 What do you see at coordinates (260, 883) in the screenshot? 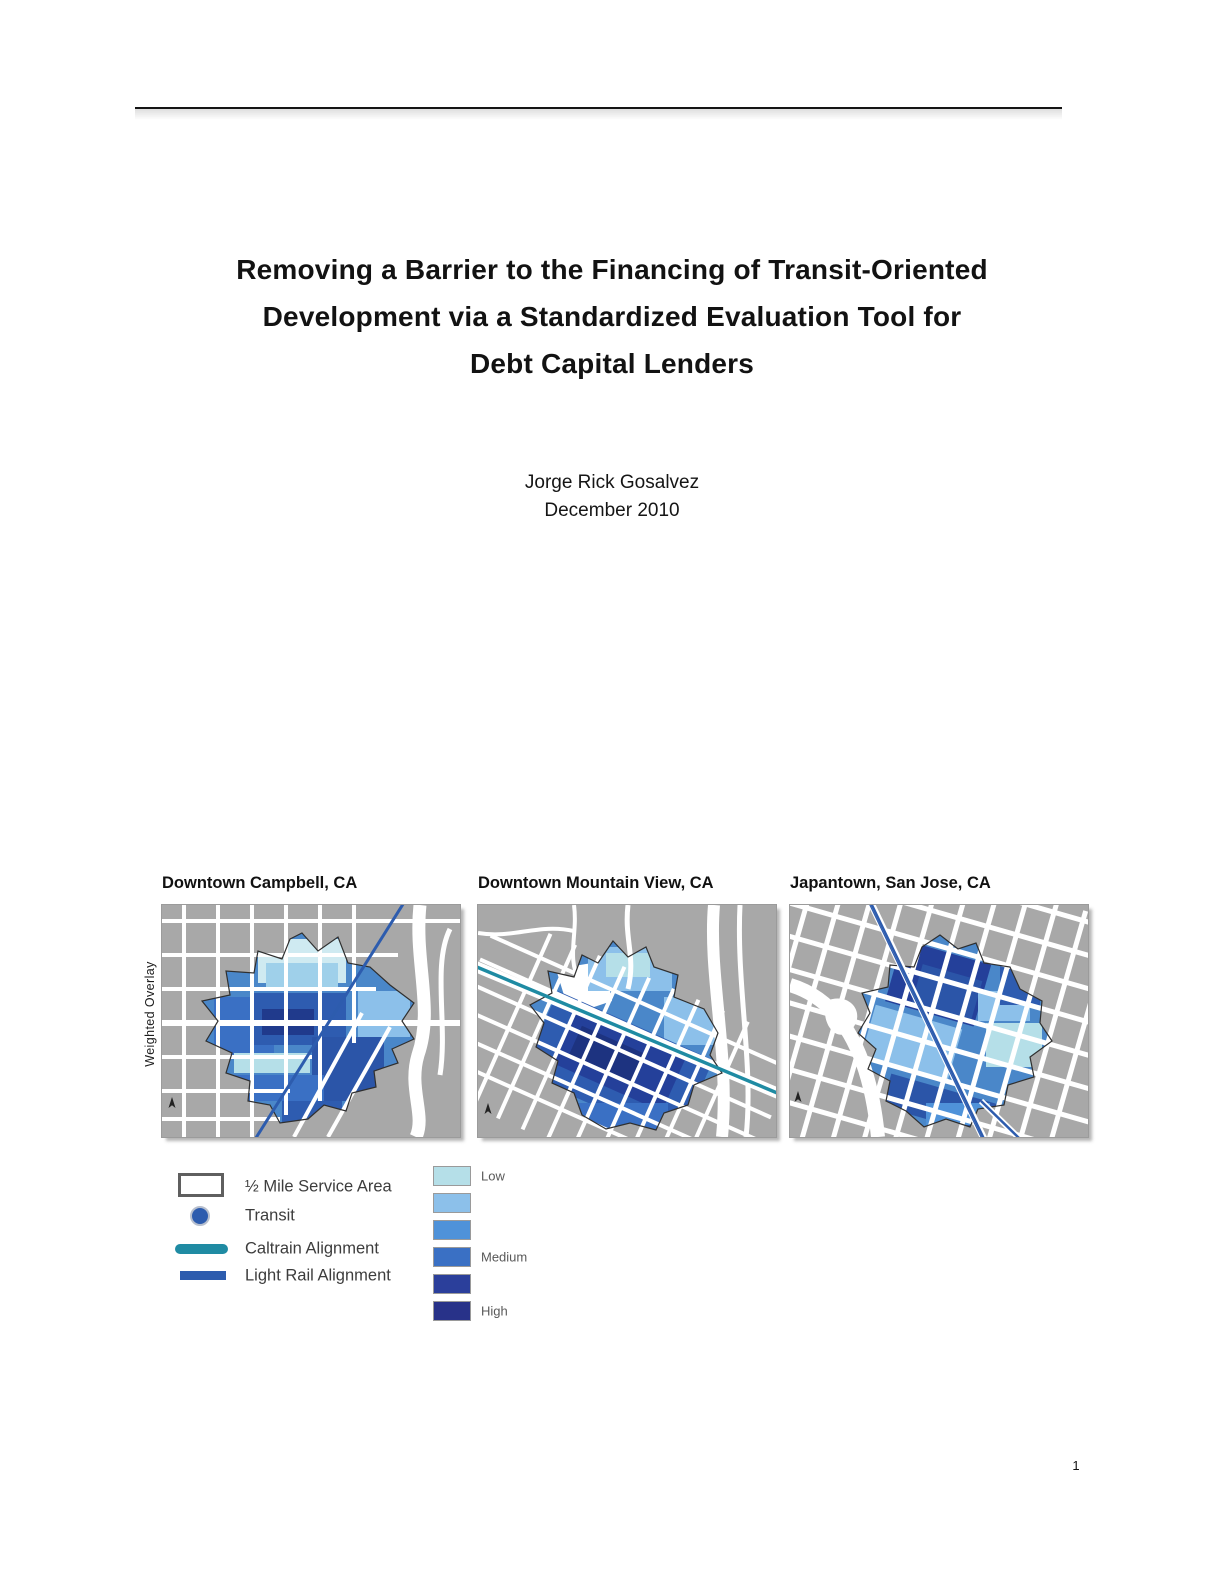
I see `map-title-campbell: Downtown Campbell, CA` at bounding box center [260, 883].